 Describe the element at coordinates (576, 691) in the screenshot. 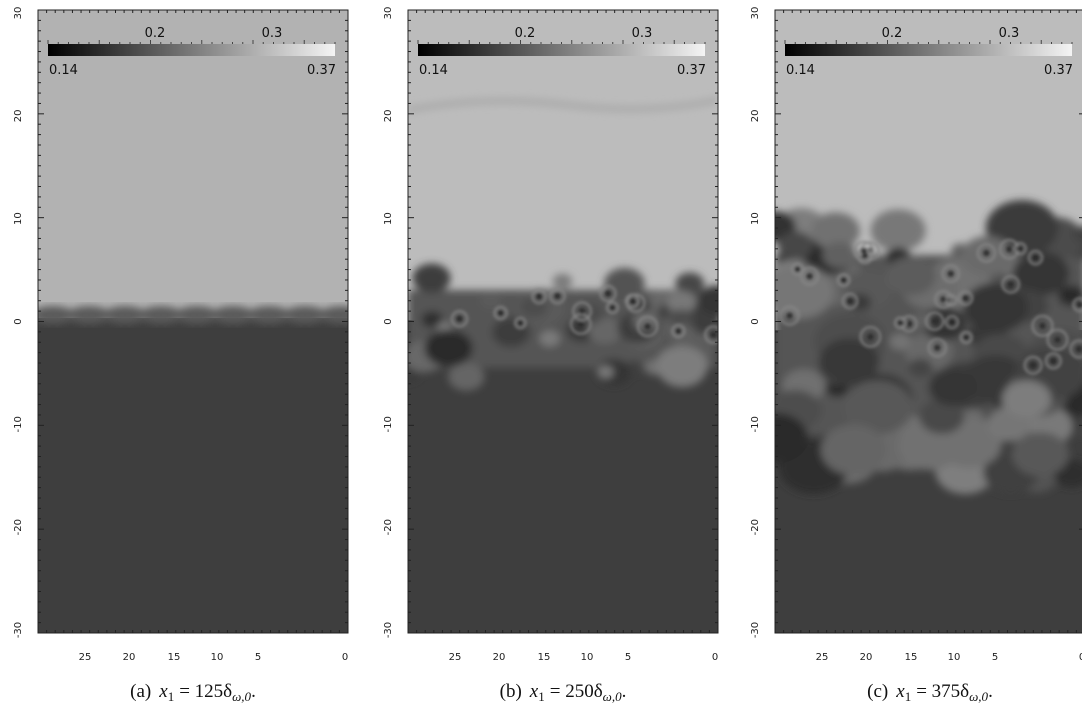

I see `caption-rhs: = 250δ` at that location.